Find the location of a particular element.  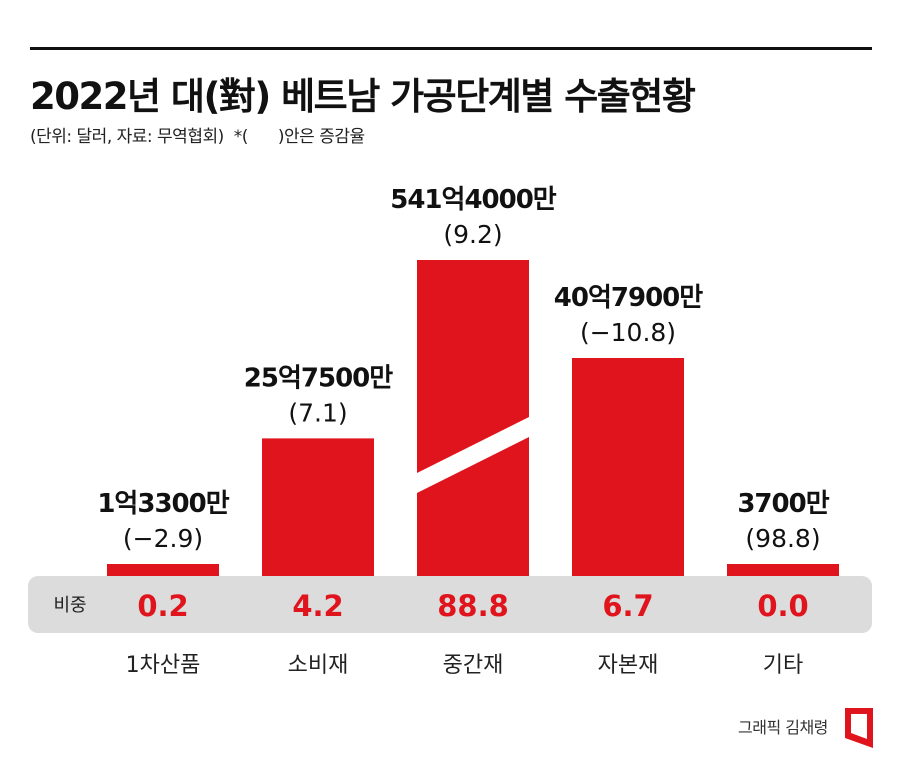

share-value-3: 88.8 is located at coordinates (473, 606).